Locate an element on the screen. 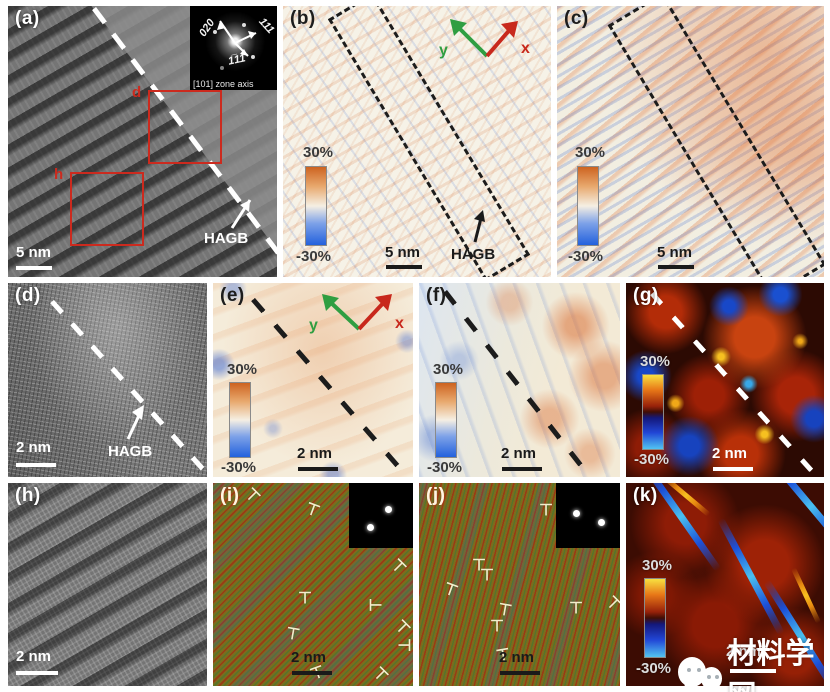  fft-inset is located at coordinates (588, 515).